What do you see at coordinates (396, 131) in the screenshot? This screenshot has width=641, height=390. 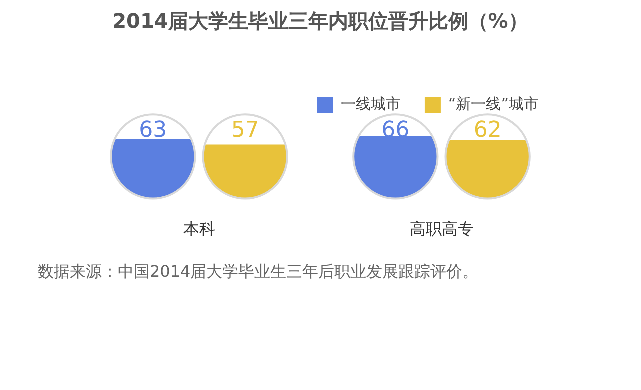 I see `data-label: 66` at bounding box center [396, 131].